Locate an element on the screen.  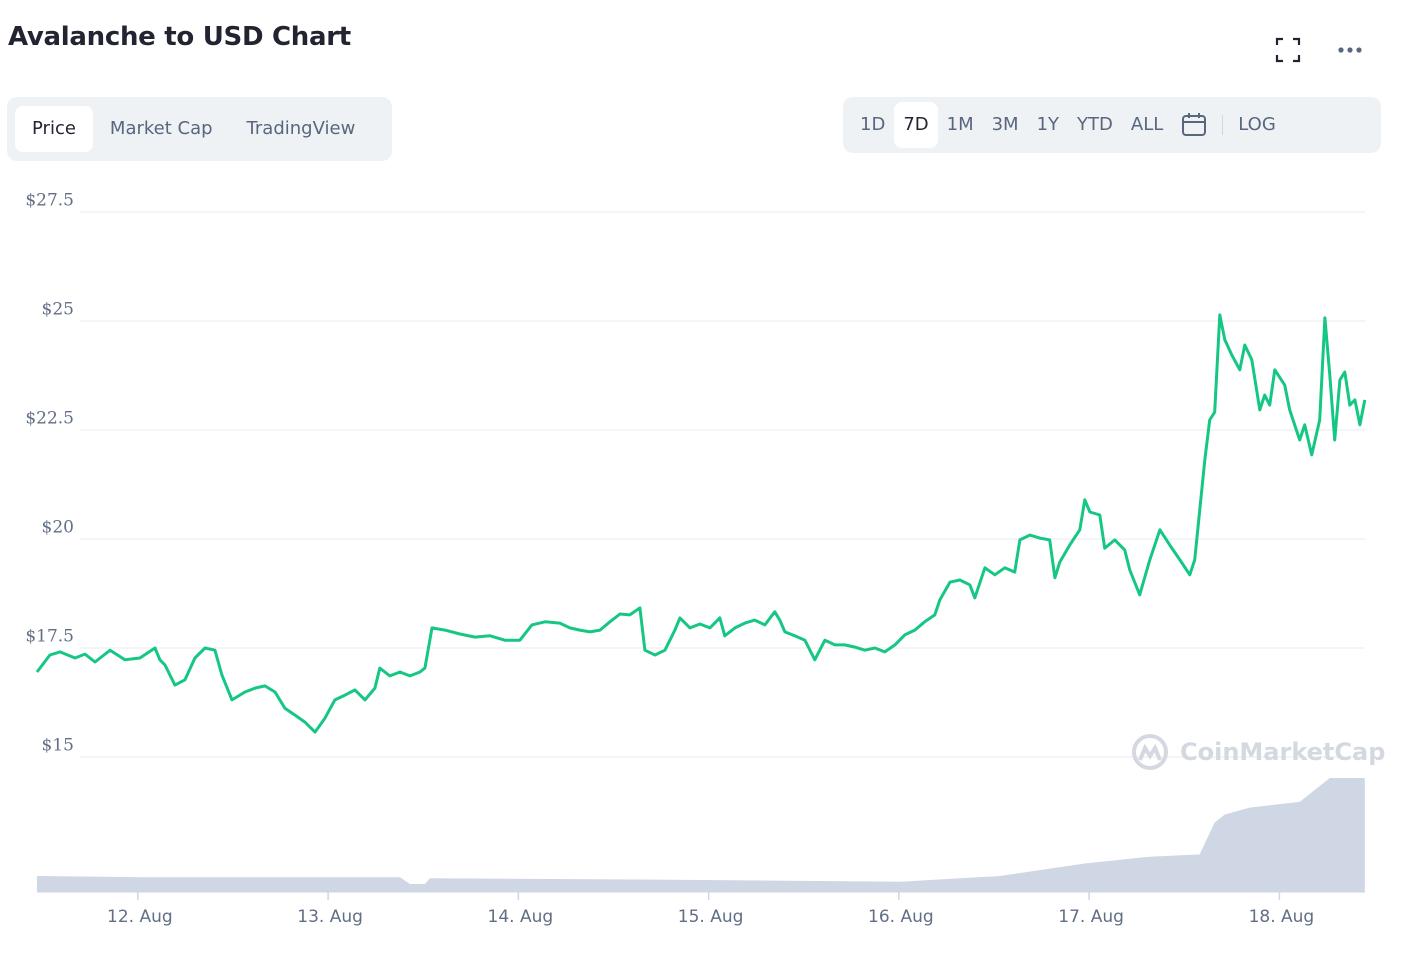
range-button: 1M is located at coordinates (960, 124).